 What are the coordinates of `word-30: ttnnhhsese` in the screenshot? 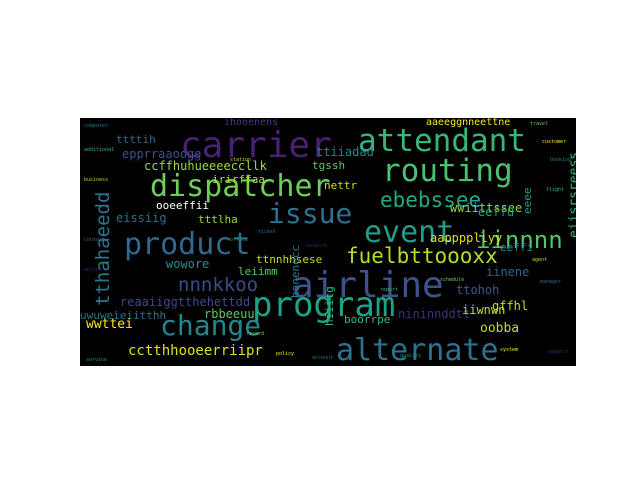 It's located at (289, 259).